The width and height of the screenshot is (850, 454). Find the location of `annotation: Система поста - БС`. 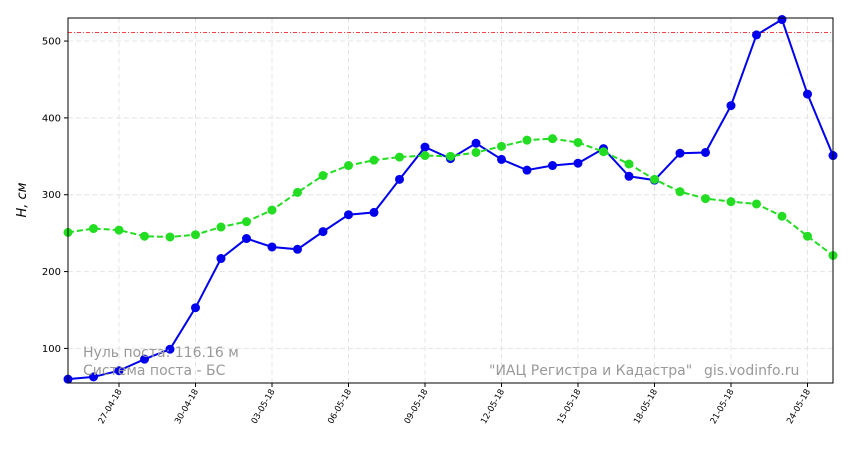

annotation: Система поста - БС is located at coordinates (154, 371).